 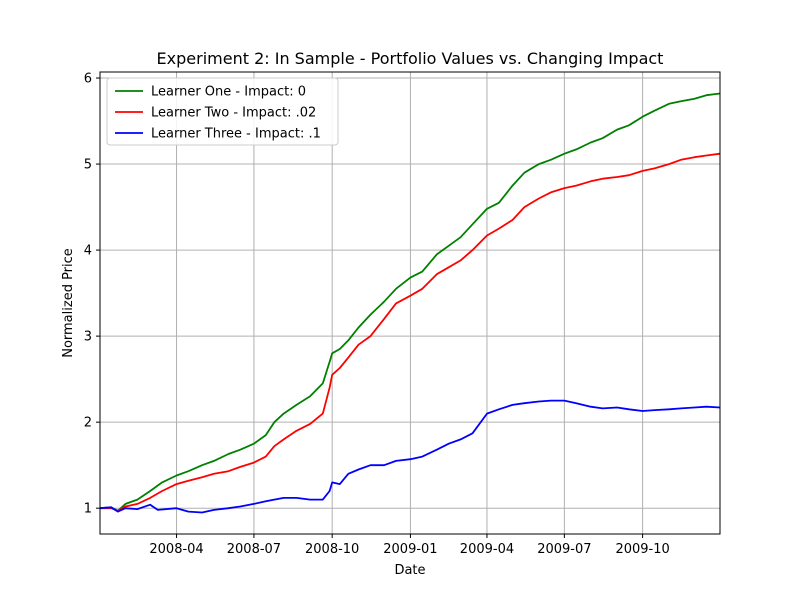 I want to click on y-tick-label: 6, so click(x=88, y=79).